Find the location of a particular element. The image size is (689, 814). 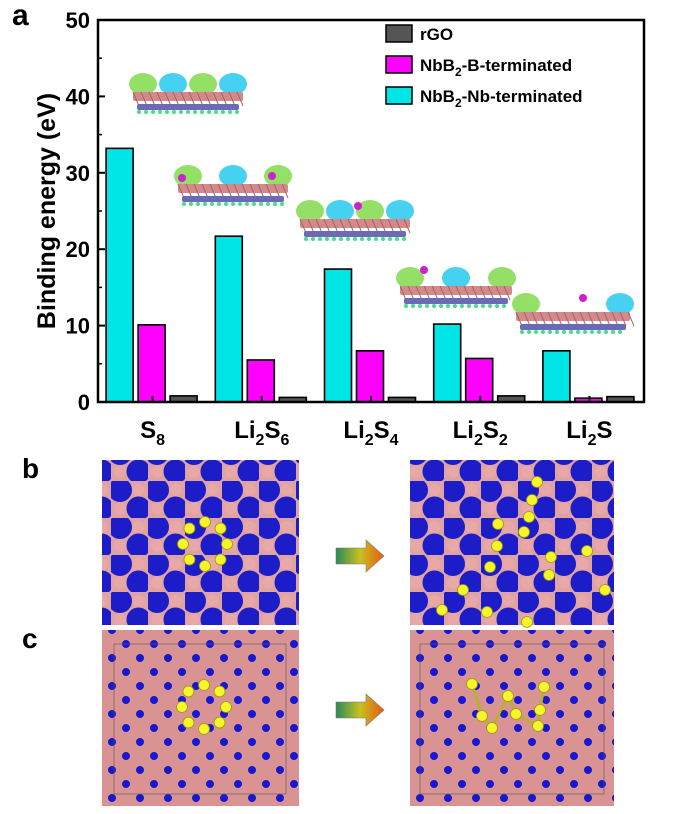

x-tick-label: Li2S is located at coordinates (589, 433).